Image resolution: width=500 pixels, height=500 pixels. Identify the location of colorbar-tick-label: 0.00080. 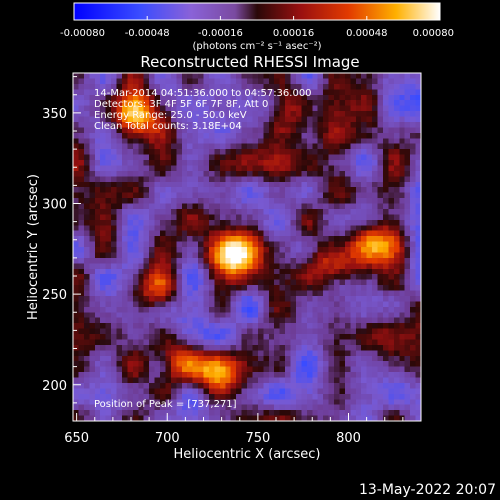
(433, 33).